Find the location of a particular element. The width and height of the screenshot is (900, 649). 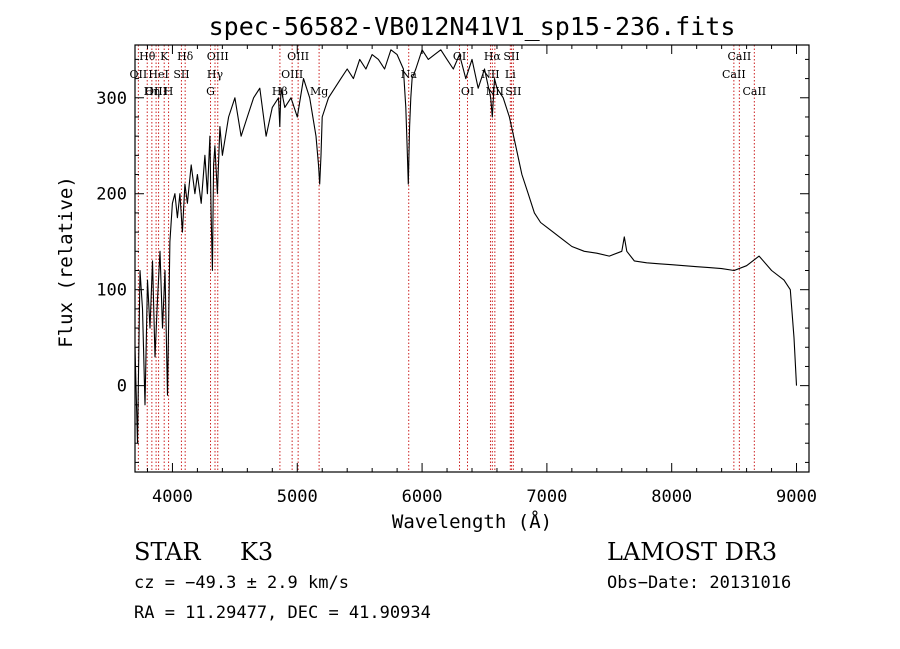

observation-date: Obs−Date: 20131016 is located at coordinates (699, 583).